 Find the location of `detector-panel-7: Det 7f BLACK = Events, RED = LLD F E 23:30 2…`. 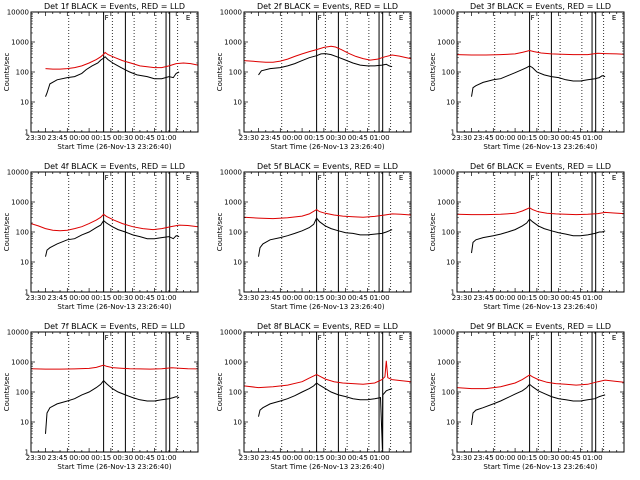

detector-panel-7: Det 7f BLACK = Events, RED = LLD F E 23:30 2… is located at coordinates (106, 400).